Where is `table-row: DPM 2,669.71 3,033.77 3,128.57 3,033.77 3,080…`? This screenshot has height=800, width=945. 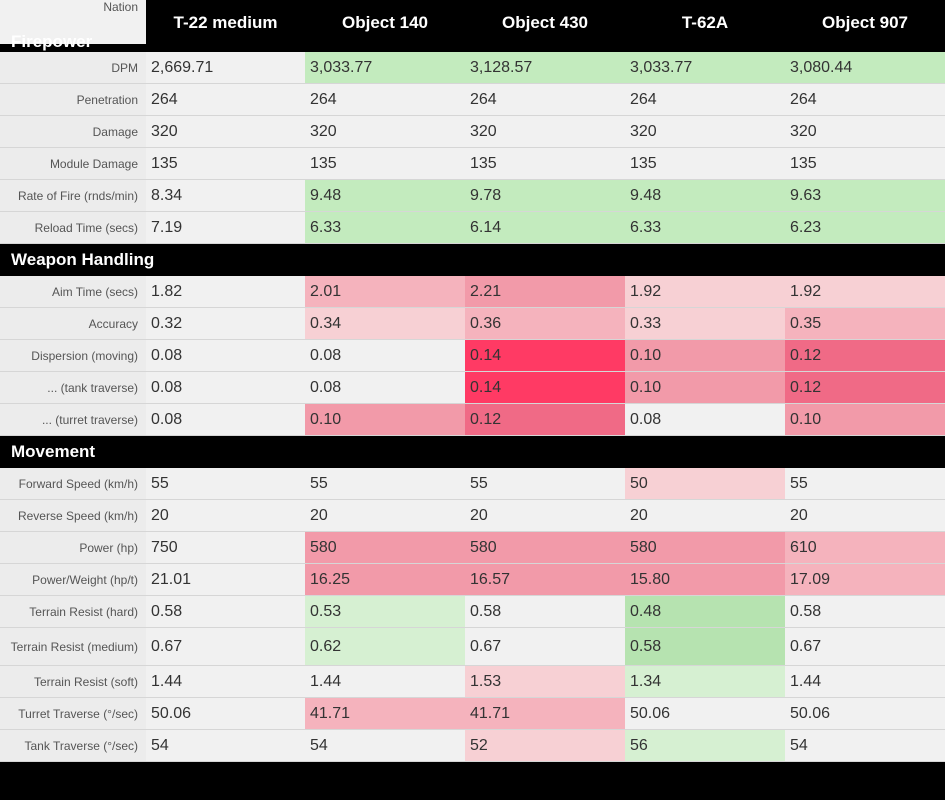
table-row: DPM 2,669.71 3,033.77 3,128.57 3,033.77 3,080… is located at coordinates (472, 68).